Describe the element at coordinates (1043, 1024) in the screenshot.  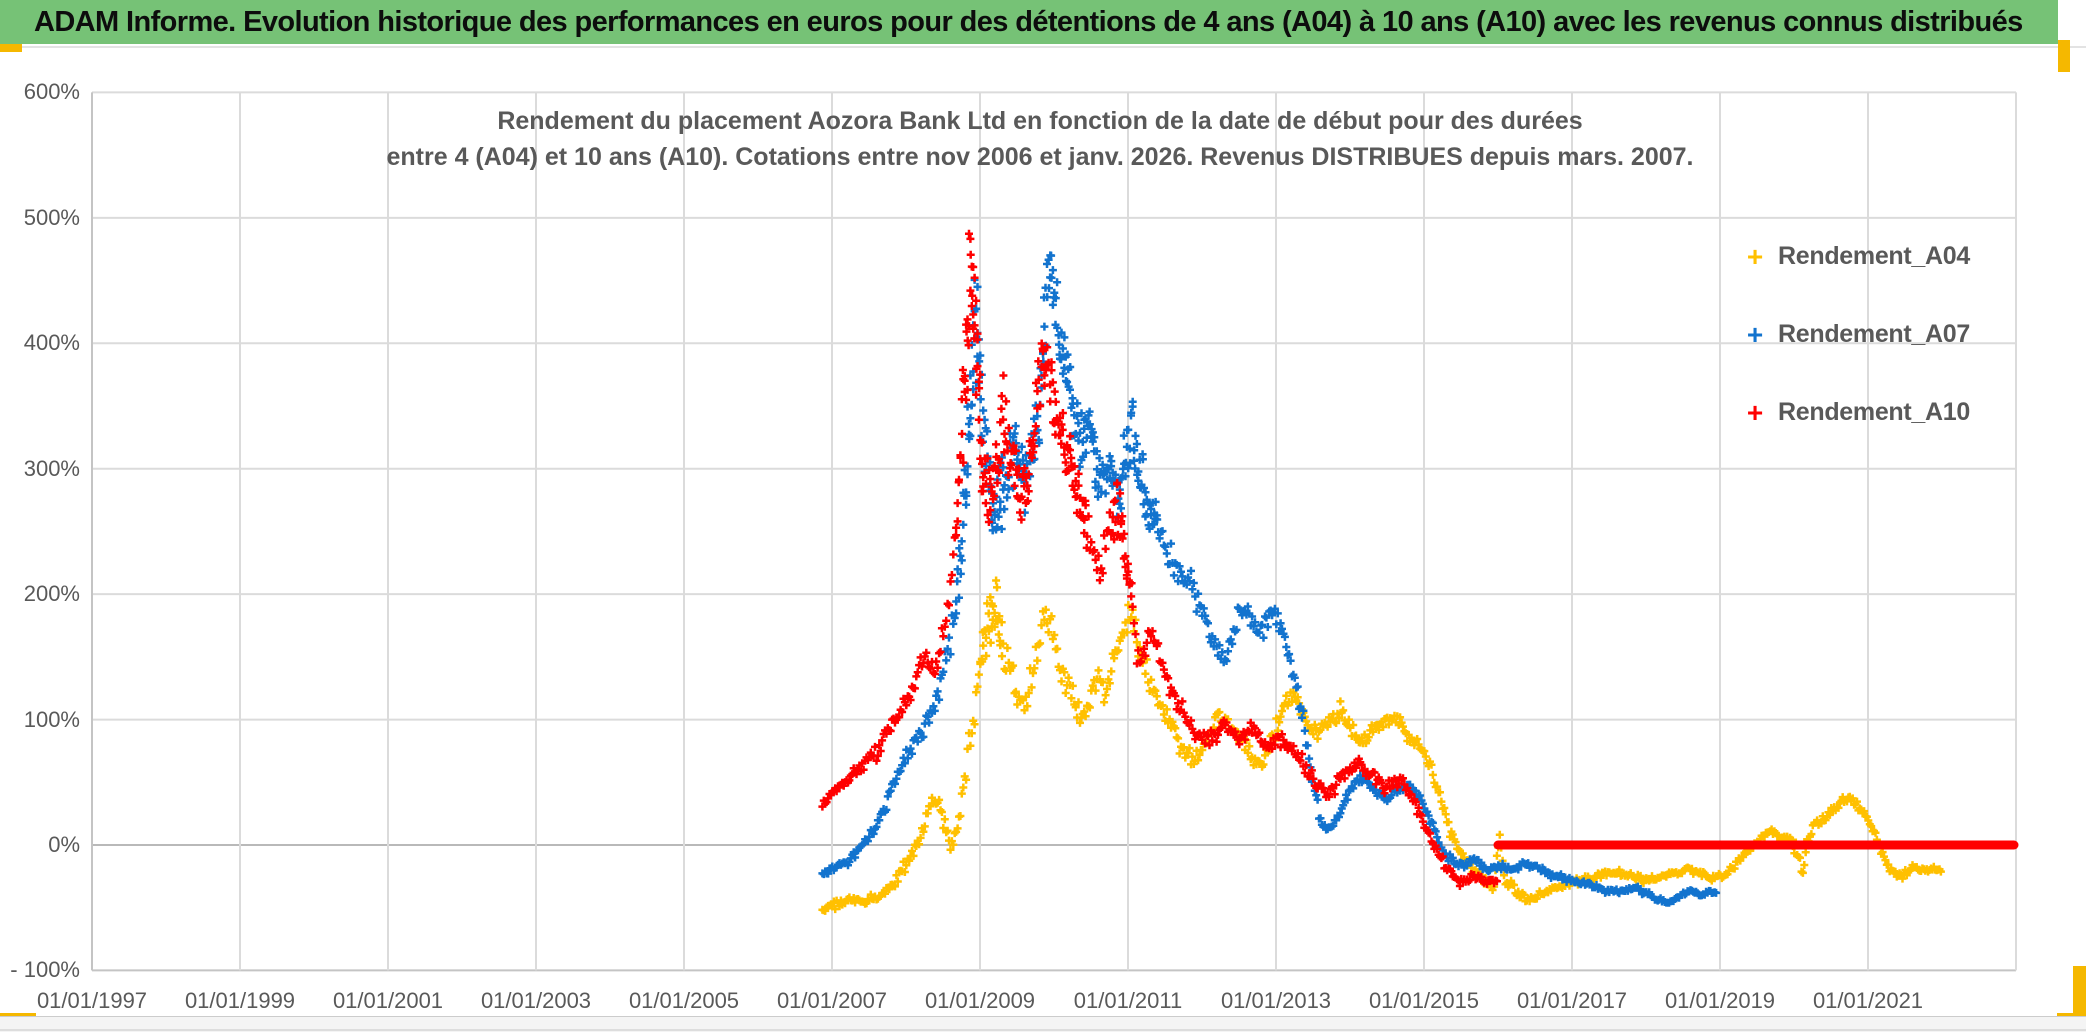
I see `bottom-sheet-strip` at that location.